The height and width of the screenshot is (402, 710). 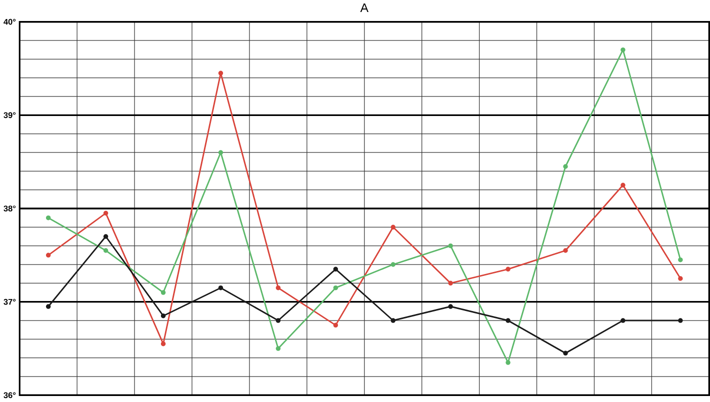 What do you see at coordinates (10, 208) in the screenshot?
I see `y-tick-label: 38°` at bounding box center [10, 208].